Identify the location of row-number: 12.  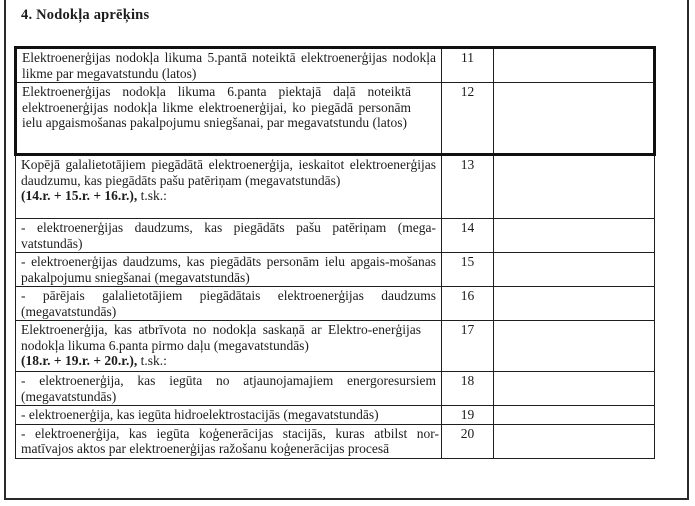
(467, 118).